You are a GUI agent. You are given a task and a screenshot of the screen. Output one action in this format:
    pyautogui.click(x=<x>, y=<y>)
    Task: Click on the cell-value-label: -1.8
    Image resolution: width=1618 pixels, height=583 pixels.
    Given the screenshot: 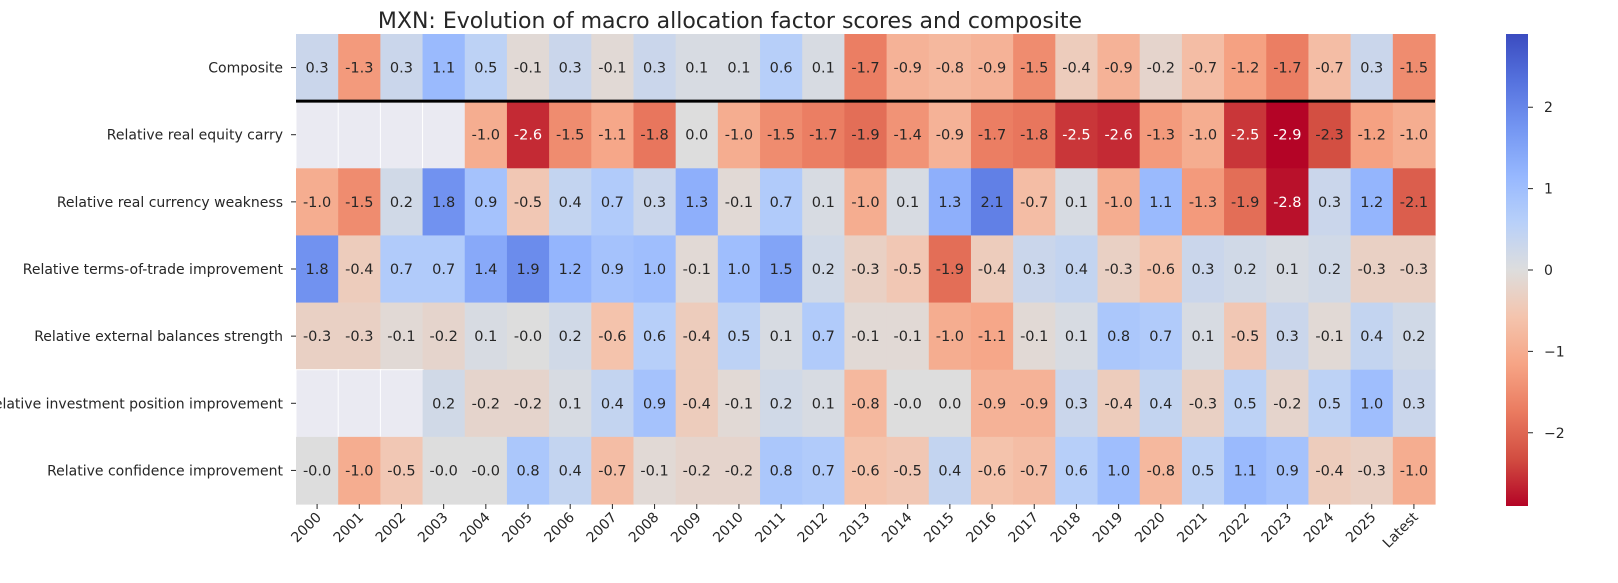 What is the action you would take?
    pyautogui.click(x=1034, y=136)
    